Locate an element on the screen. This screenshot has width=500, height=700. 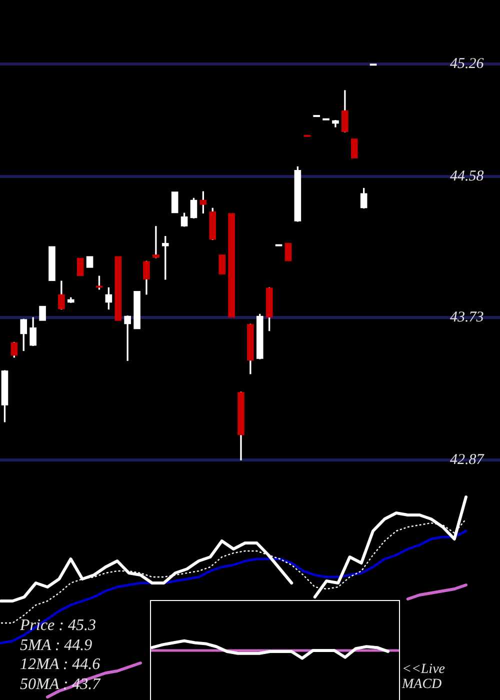
y-tick-label: 44.58 is located at coordinates (467, 176).